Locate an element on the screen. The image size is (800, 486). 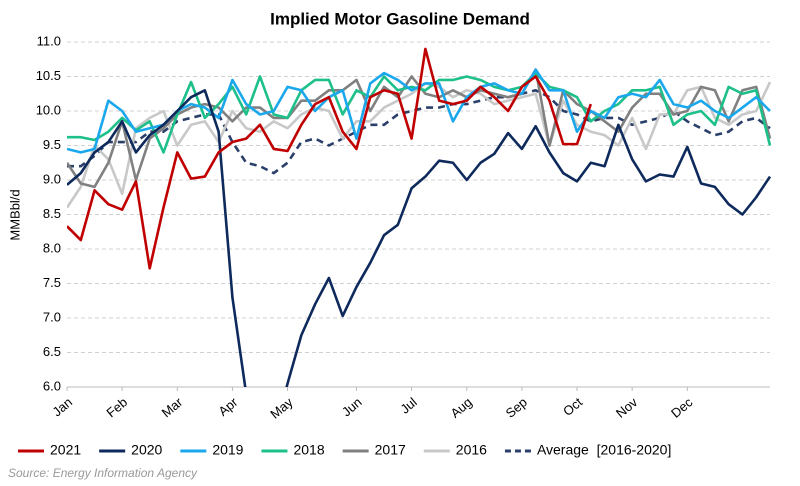
x-tick-label: Jul is located at coordinates (408, 405).